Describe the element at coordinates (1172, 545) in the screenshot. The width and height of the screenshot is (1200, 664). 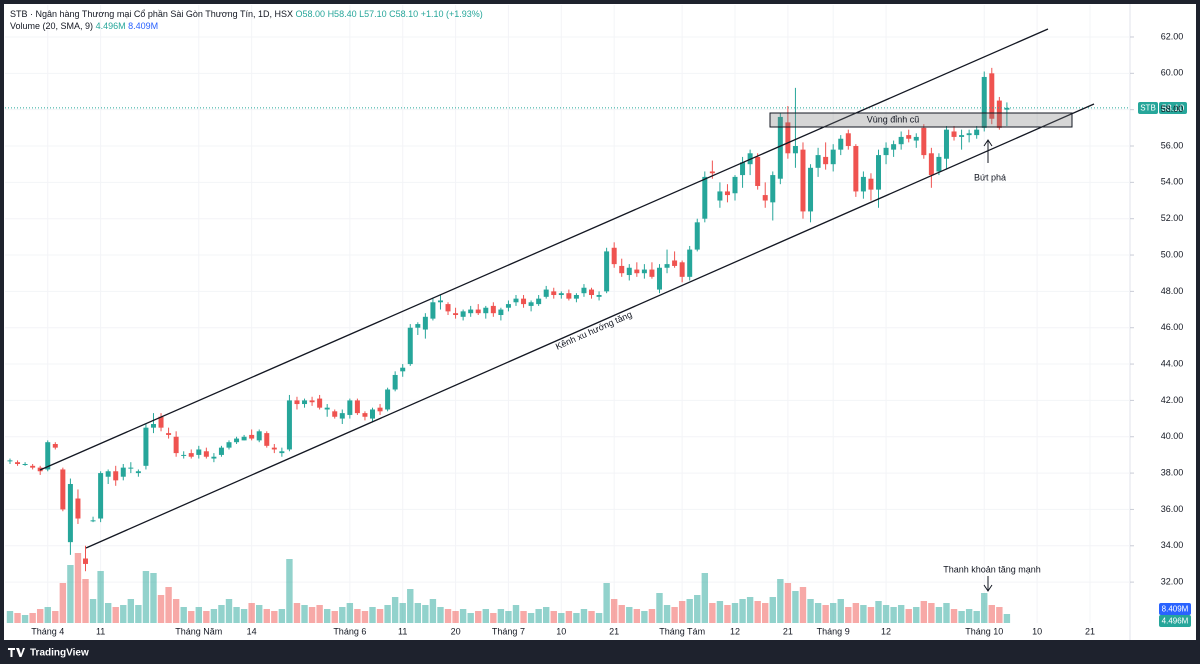
I see `y-tick-label: 34.00` at that location.